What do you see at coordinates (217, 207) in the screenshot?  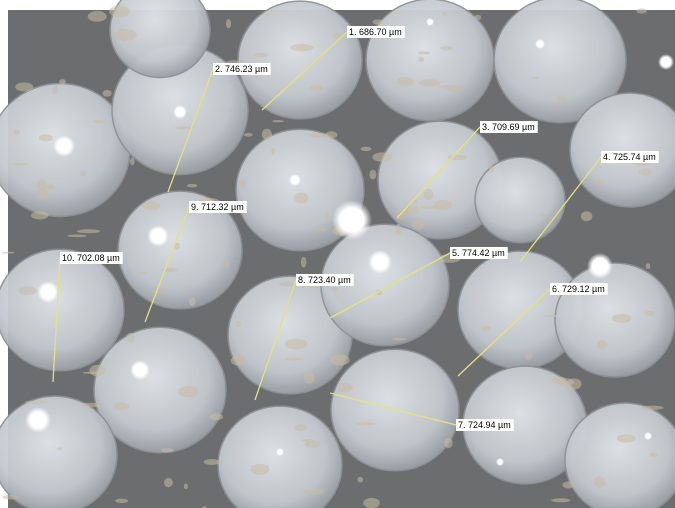 I see `measure-label: 9. 712.32 µm` at bounding box center [217, 207].